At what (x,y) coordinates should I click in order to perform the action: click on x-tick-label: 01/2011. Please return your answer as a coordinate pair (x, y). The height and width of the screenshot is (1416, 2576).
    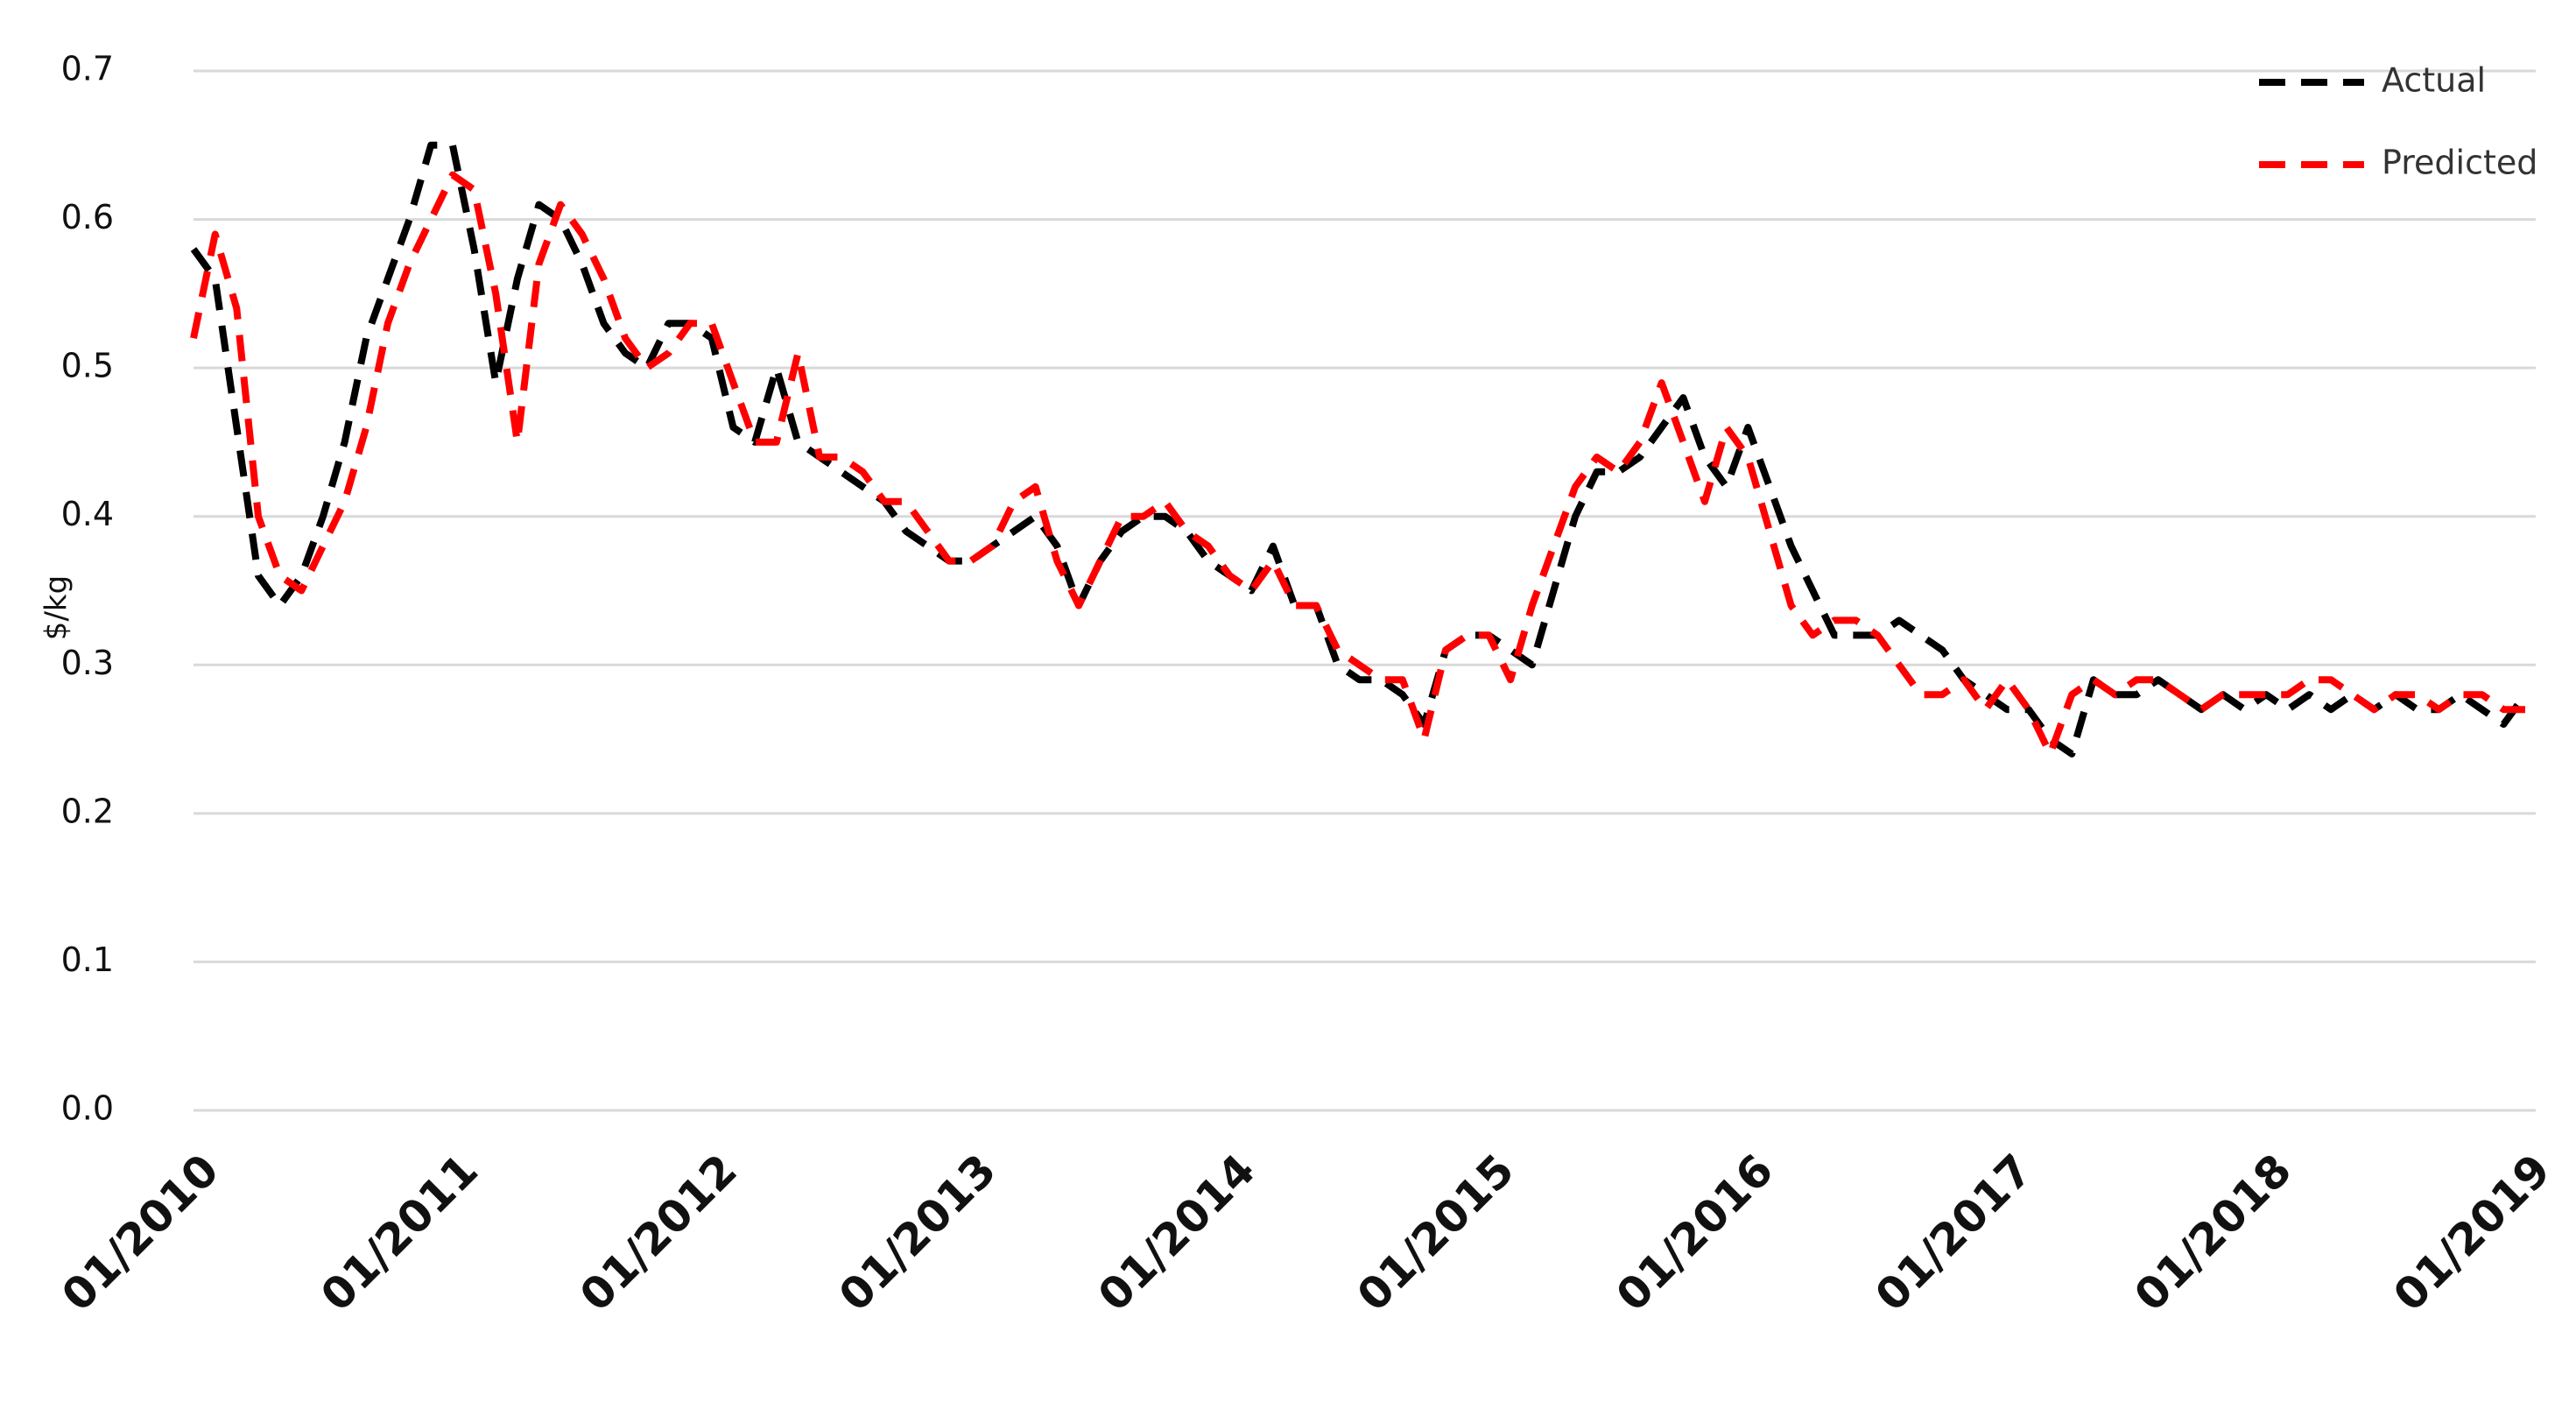
    Looking at the image, I should click on (399, 1233).